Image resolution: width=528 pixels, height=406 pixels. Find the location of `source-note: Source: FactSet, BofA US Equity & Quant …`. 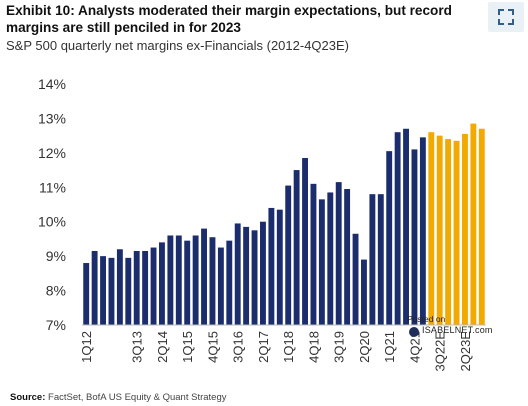

source-note: Source: FactSet, BofA US Equity & Quant … is located at coordinates (118, 397).